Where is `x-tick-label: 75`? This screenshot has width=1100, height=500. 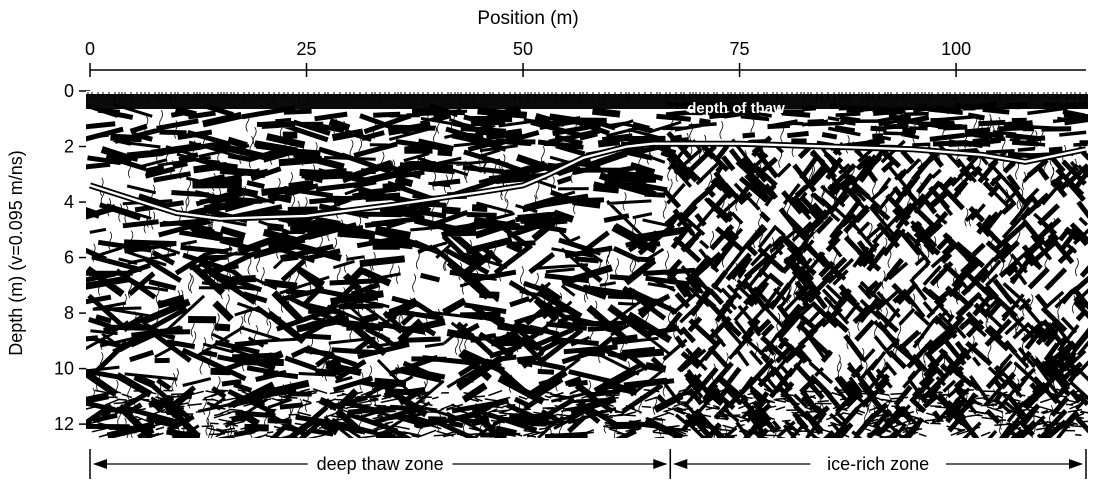
x-tick-label: 75 is located at coordinates (740, 49).